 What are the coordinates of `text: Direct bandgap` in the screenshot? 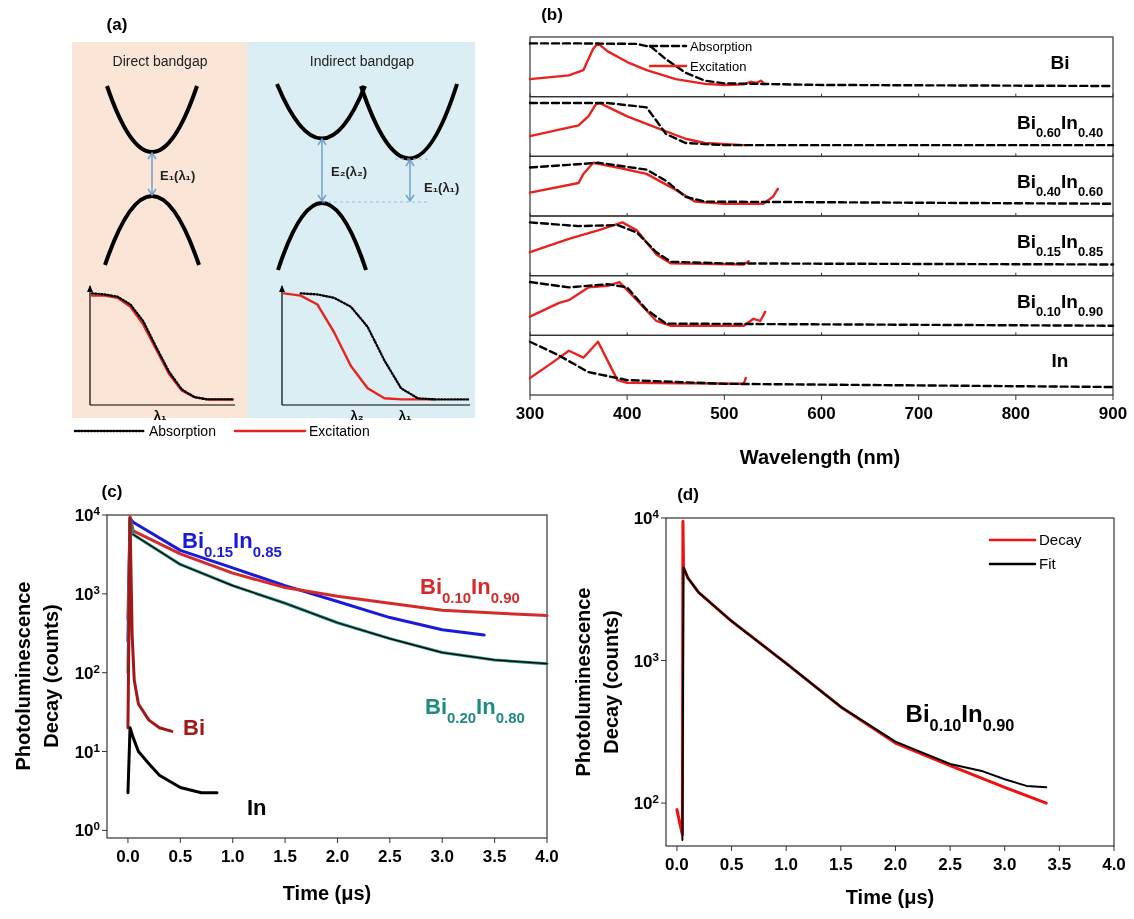 It's located at (160, 61).